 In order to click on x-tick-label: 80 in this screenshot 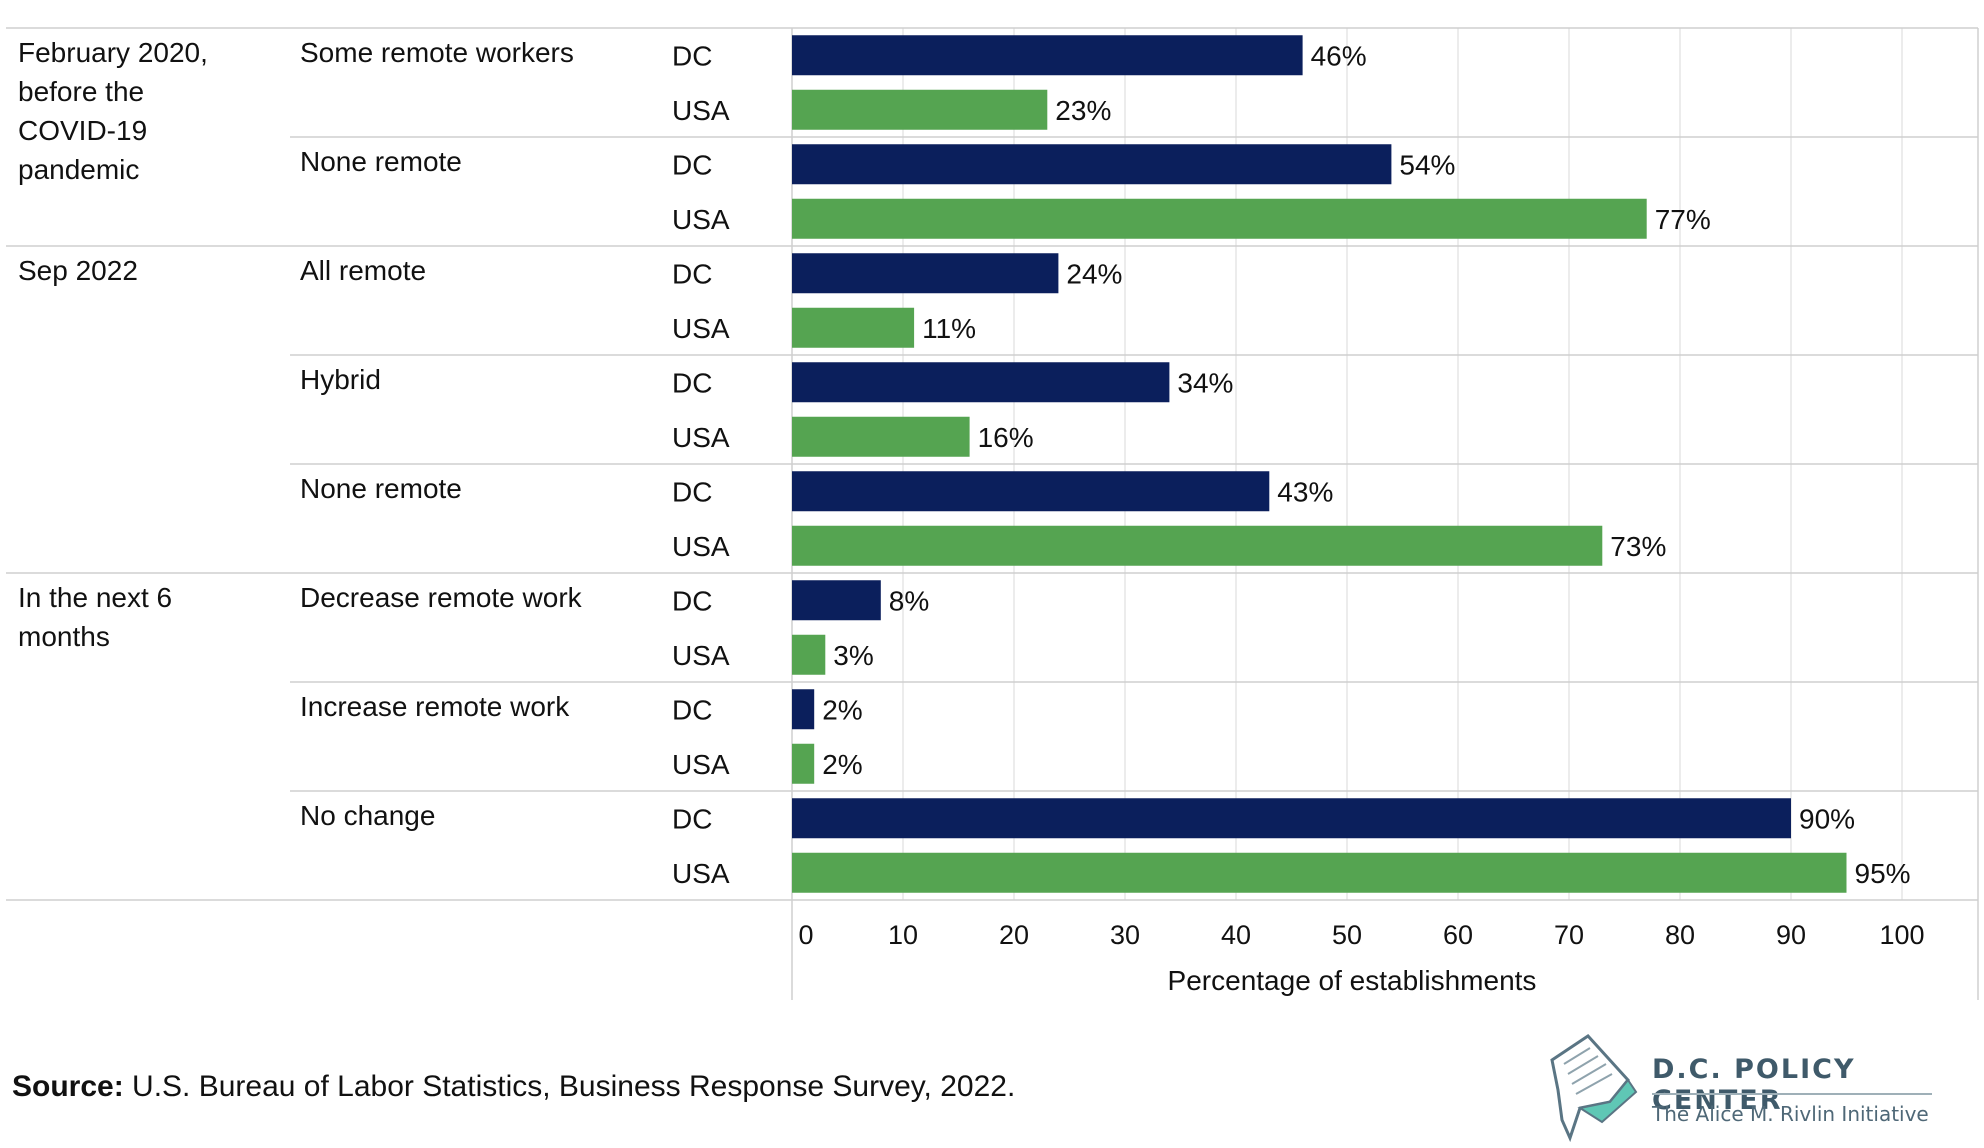, I will do `click(1680, 935)`.